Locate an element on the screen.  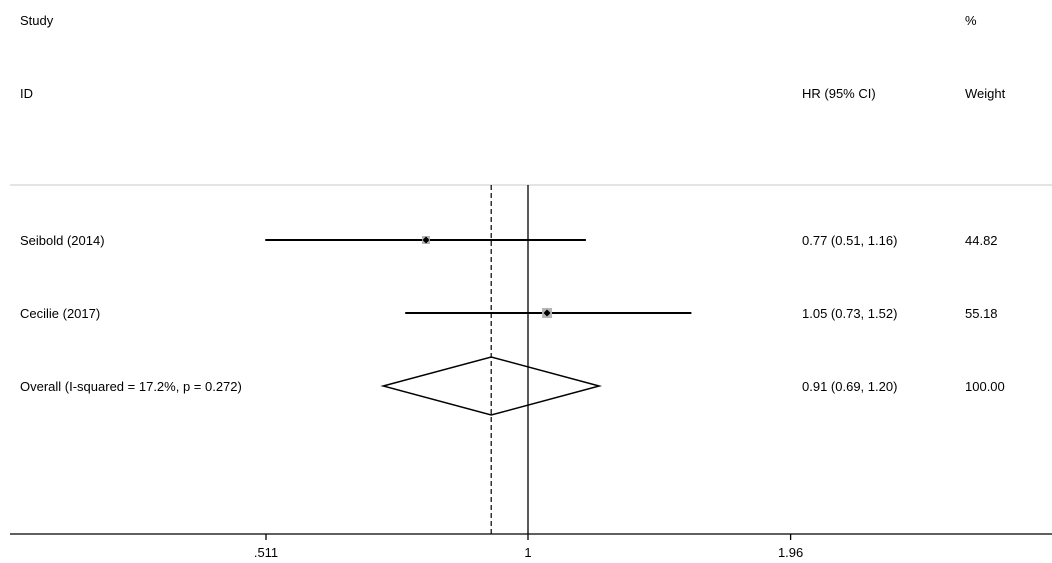
x-tick-label: 1 is located at coordinates (527, 552).